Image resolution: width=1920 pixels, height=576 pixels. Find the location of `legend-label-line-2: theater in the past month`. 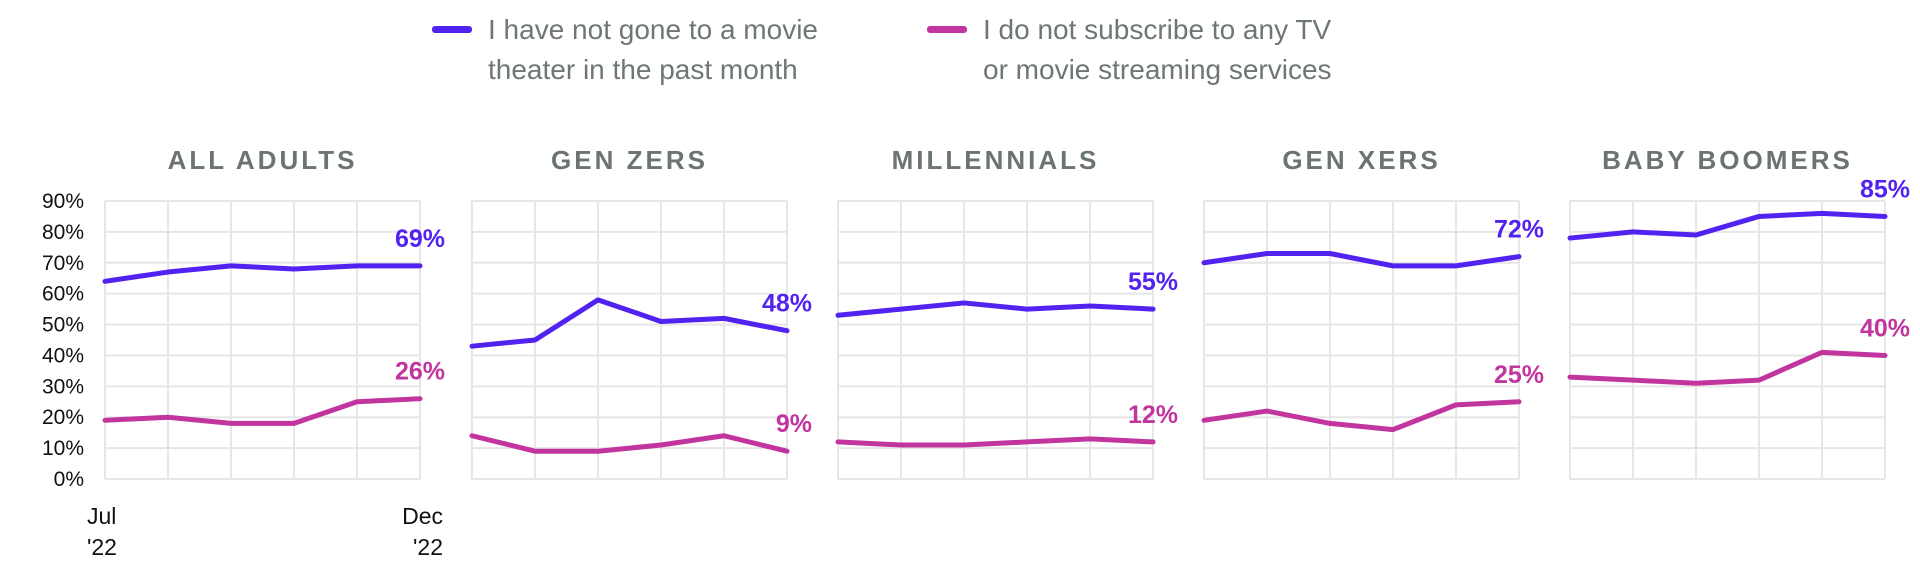

legend-label-line-2: theater in the past month is located at coordinates (643, 69).